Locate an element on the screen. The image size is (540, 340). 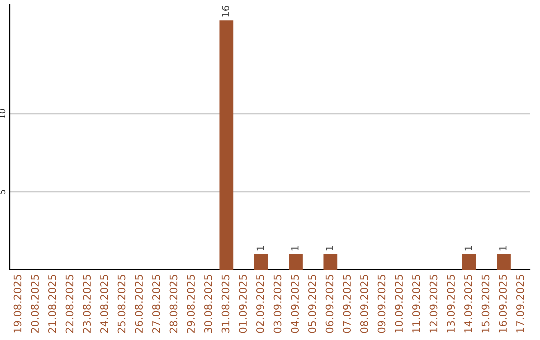
data-label: 16 is located at coordinates (226, 11).